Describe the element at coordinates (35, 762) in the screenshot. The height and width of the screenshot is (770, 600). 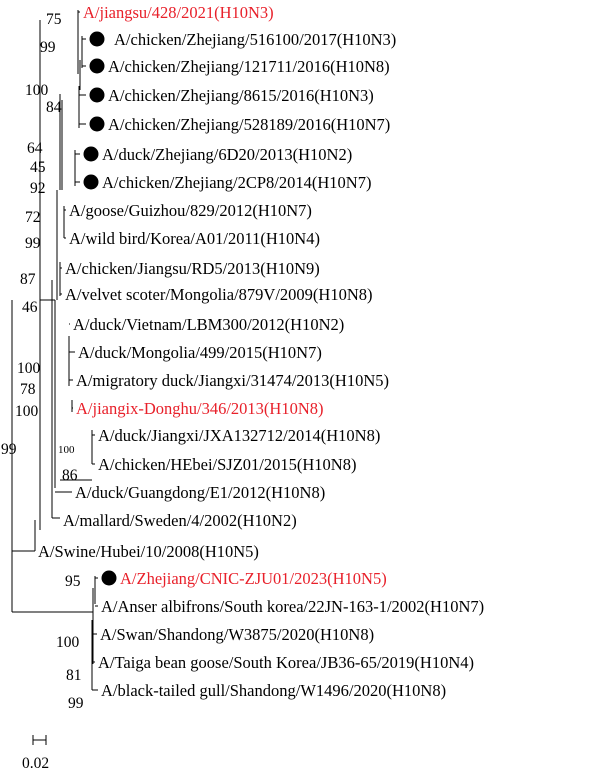
I see `scale-bar-label: 0.02` at that location.